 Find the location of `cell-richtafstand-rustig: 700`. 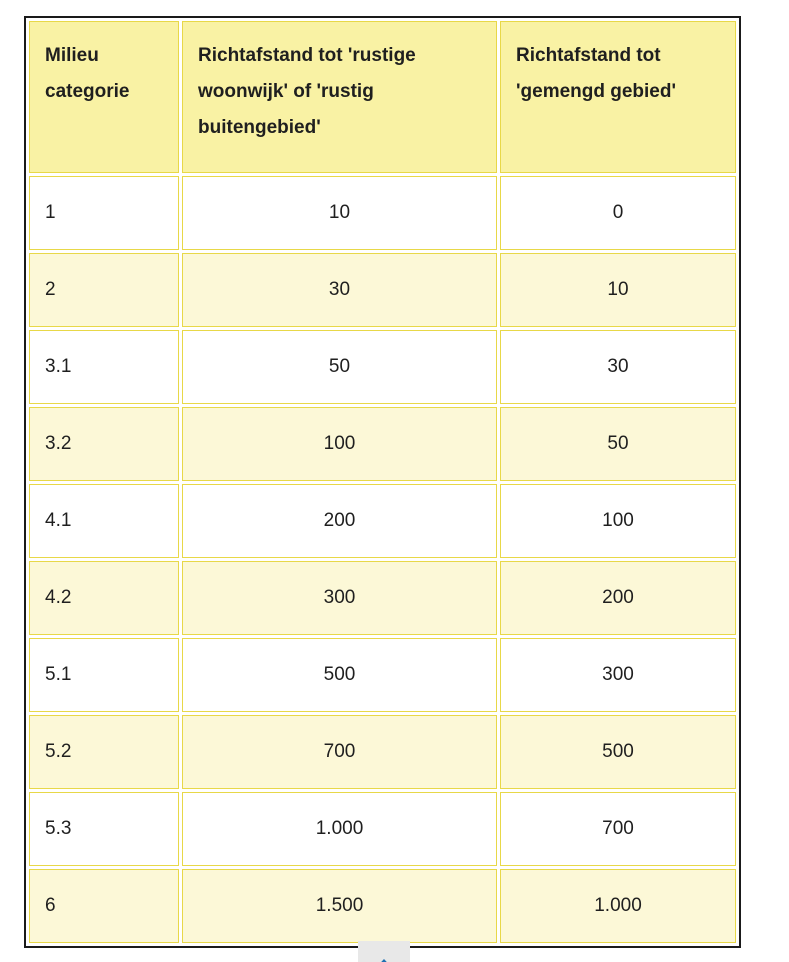

cell-richtafstand-rustig: 700 is located at coordinates (339, 752).